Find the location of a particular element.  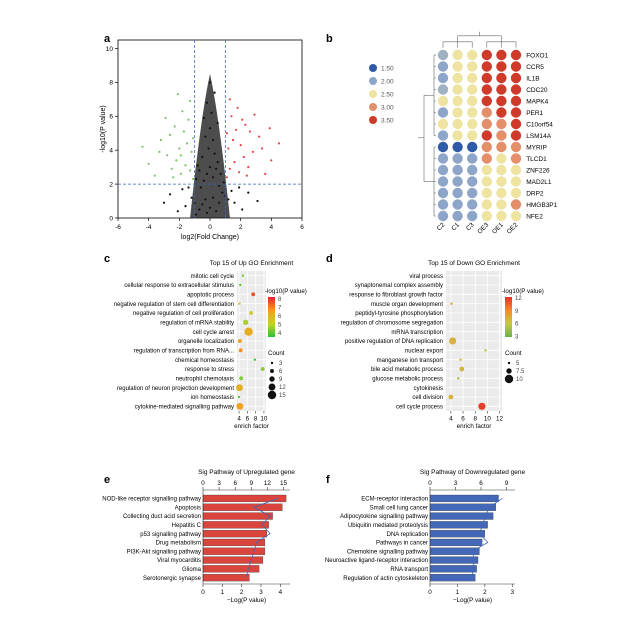

term-label: apoptotic process is located at coordinates (210, 296).